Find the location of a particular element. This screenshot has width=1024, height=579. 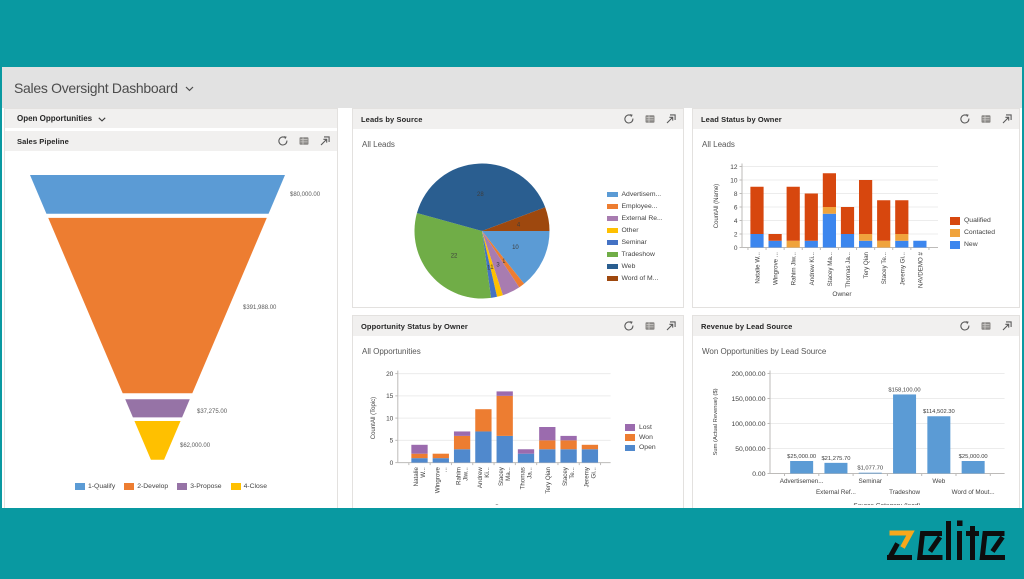

view-selector-label: Open Opportunities is located at coordinates (55, 118).